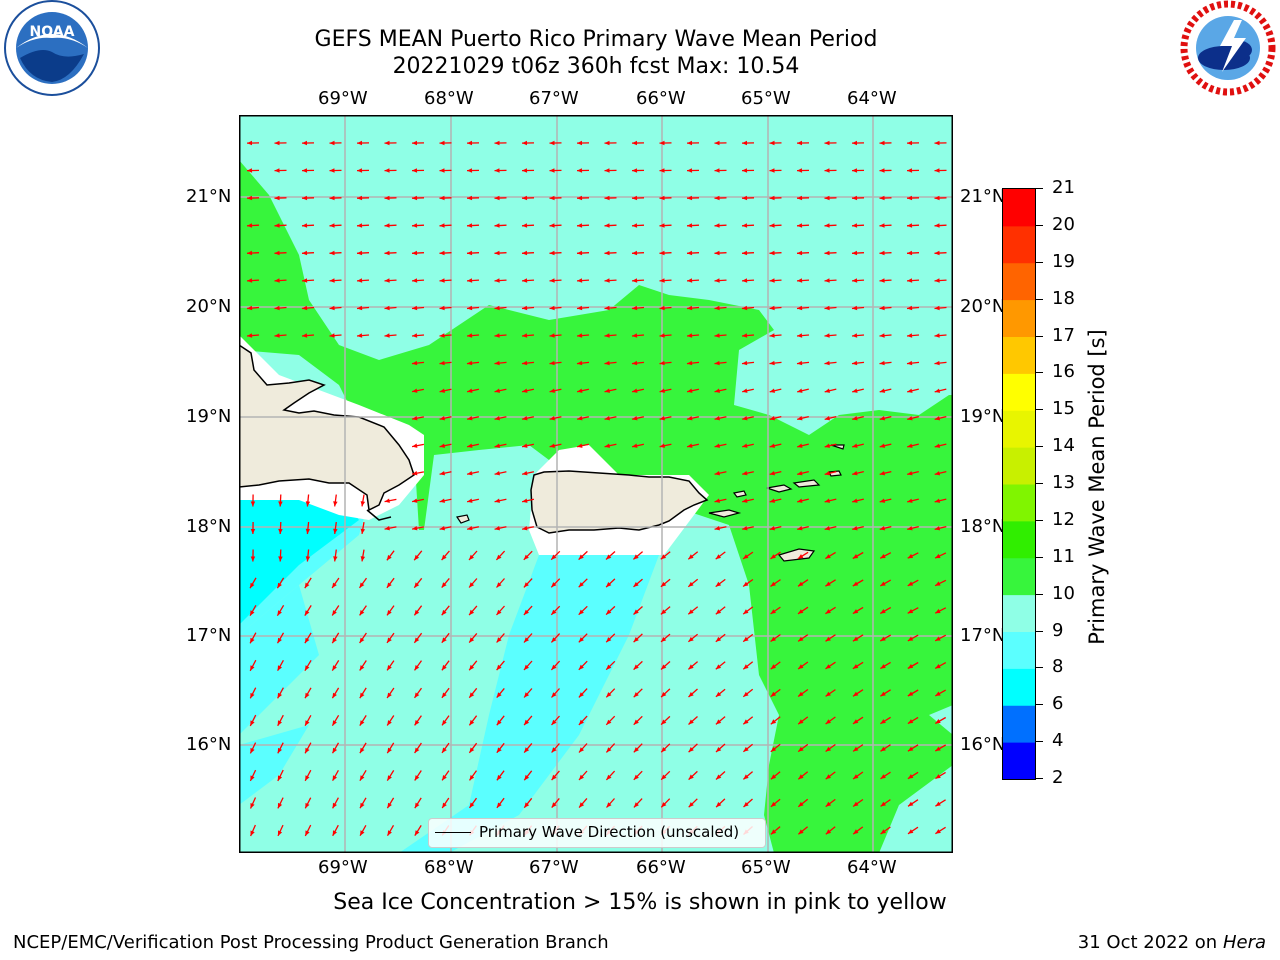 The height and width of the screenshot is (960, 1280). Describe the element at coordinates (209, 196) in the screenshot. I see `lat-label-left: 21°N` at that location.